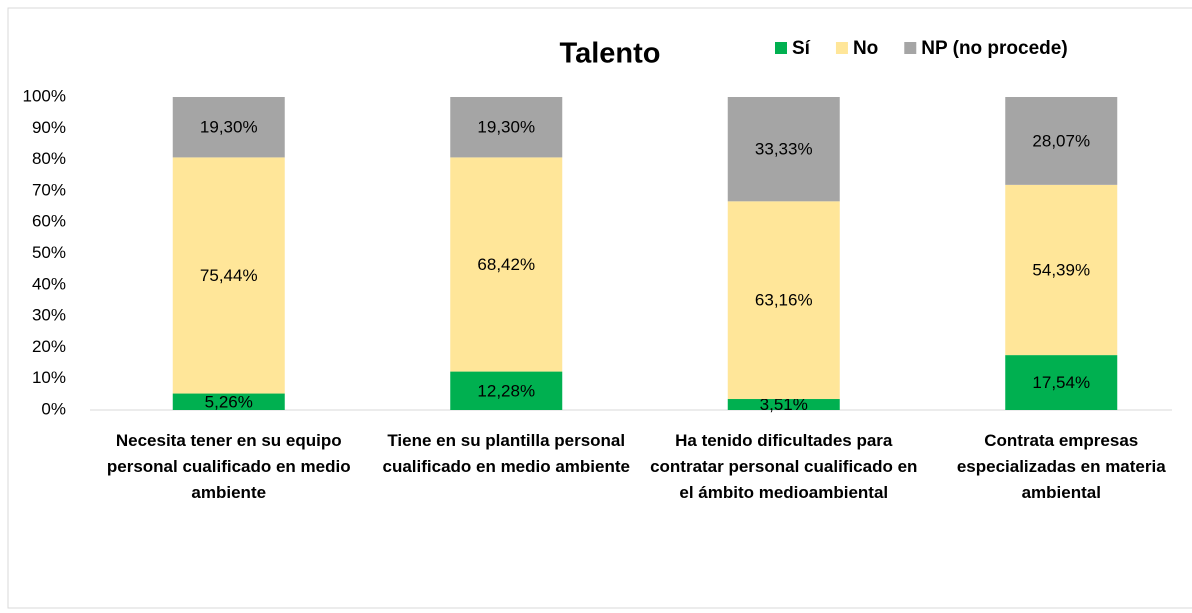  I want to click on value-label: 5,26%, so click(229, 401).